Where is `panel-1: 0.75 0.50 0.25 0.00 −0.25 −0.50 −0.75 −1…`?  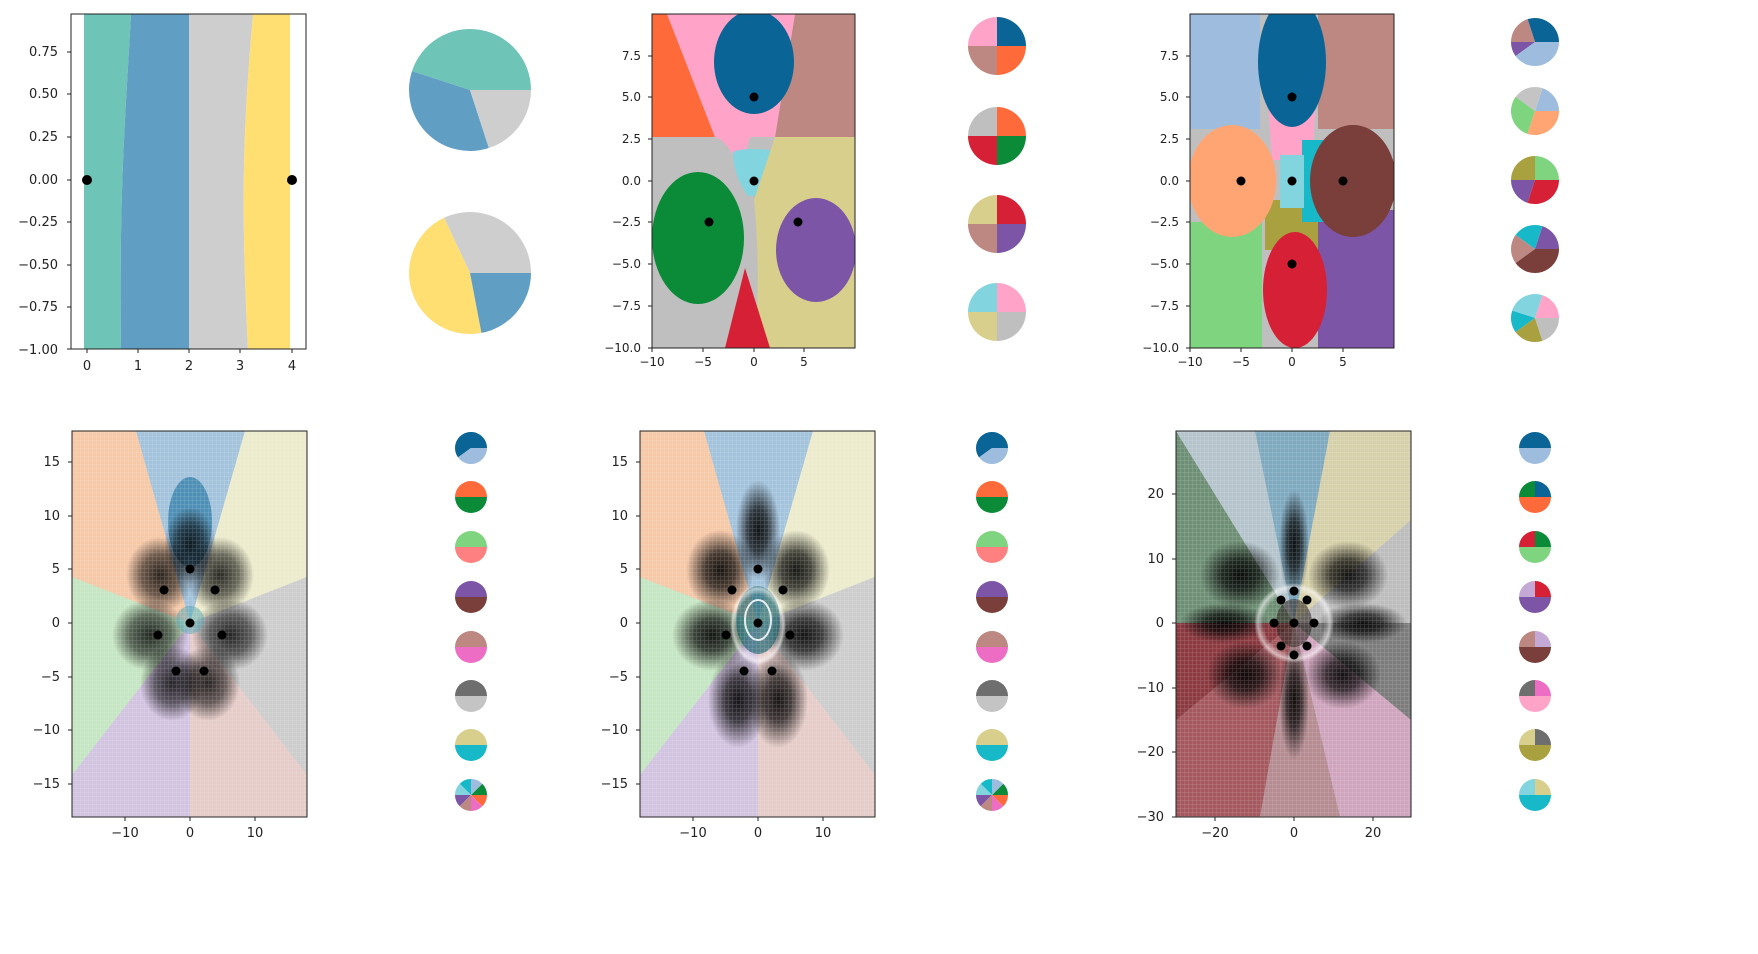
panel-1: 0.75 0.50 0.25 0.00 −0.25 −0.50 −0.75 −1… is located at coordinates (162, 193).